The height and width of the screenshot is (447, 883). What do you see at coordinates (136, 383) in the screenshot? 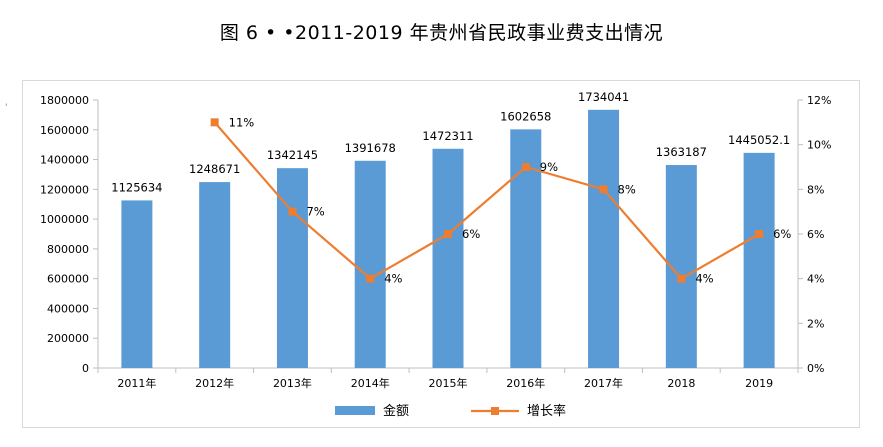
I see `x-tick-label: 2011年` at bounding box center [136, 383].